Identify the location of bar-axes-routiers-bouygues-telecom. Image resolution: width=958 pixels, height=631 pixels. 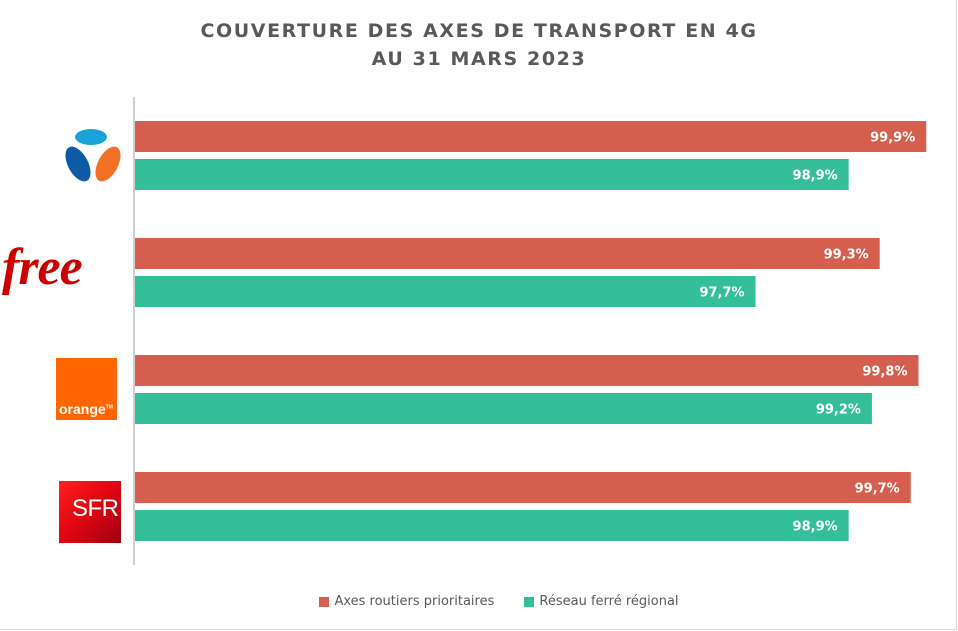
(531, 136).